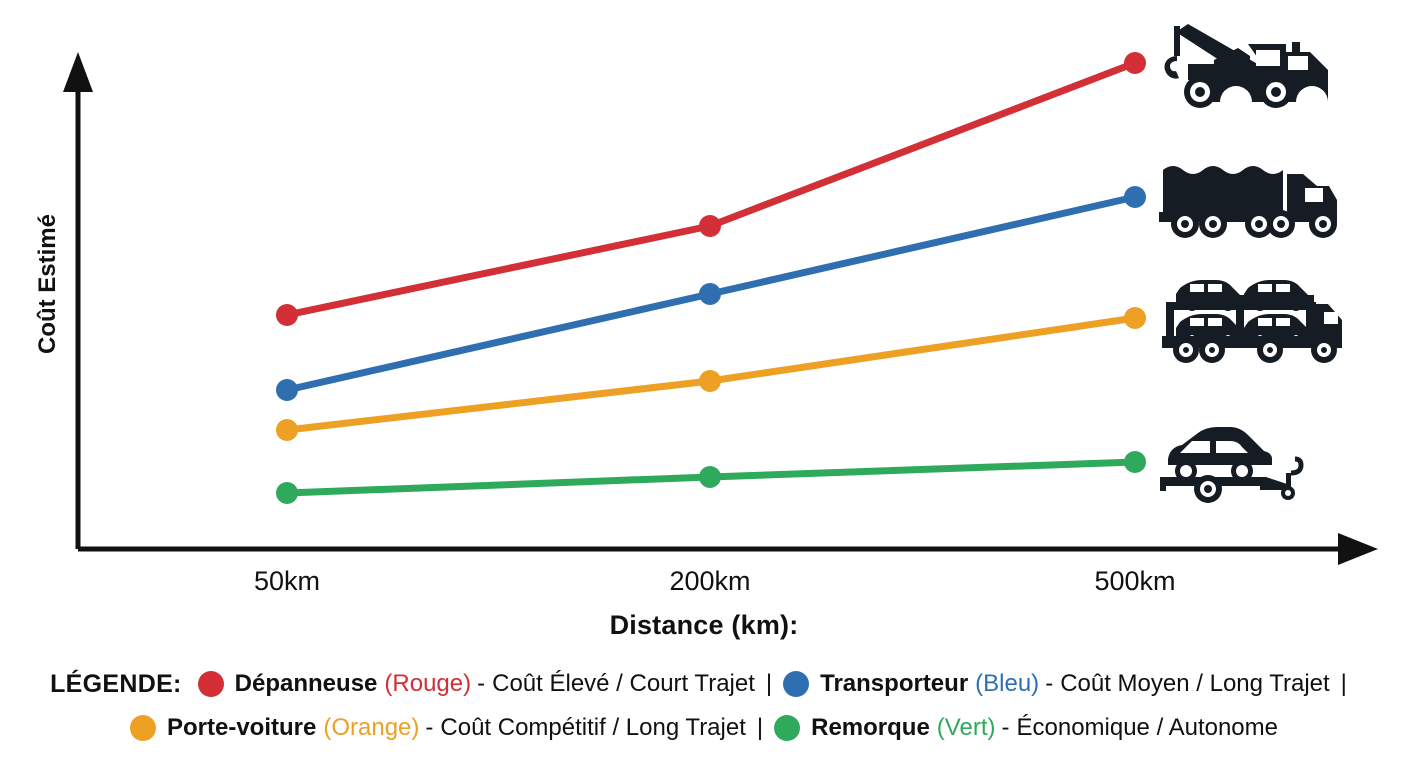 Image resolution: width=1408 pixels, height=768 pixels. Describe the element at coordinates (870, 727) in the screenshot. I see `legend-name-remorque: Remorque` at that location.